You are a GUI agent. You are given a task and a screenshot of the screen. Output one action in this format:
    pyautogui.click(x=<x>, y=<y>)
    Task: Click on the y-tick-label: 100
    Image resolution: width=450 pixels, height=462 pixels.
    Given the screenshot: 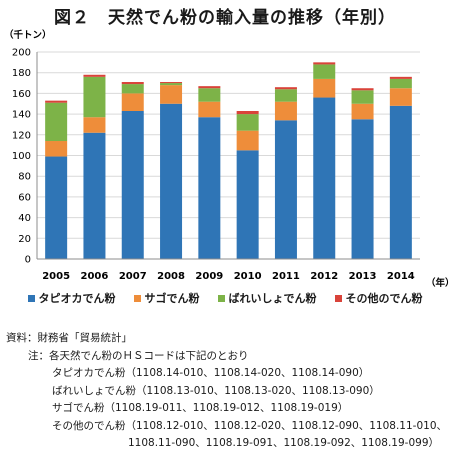 What is the action you would take?
    pyautogui.click(x=21, y=156)
    